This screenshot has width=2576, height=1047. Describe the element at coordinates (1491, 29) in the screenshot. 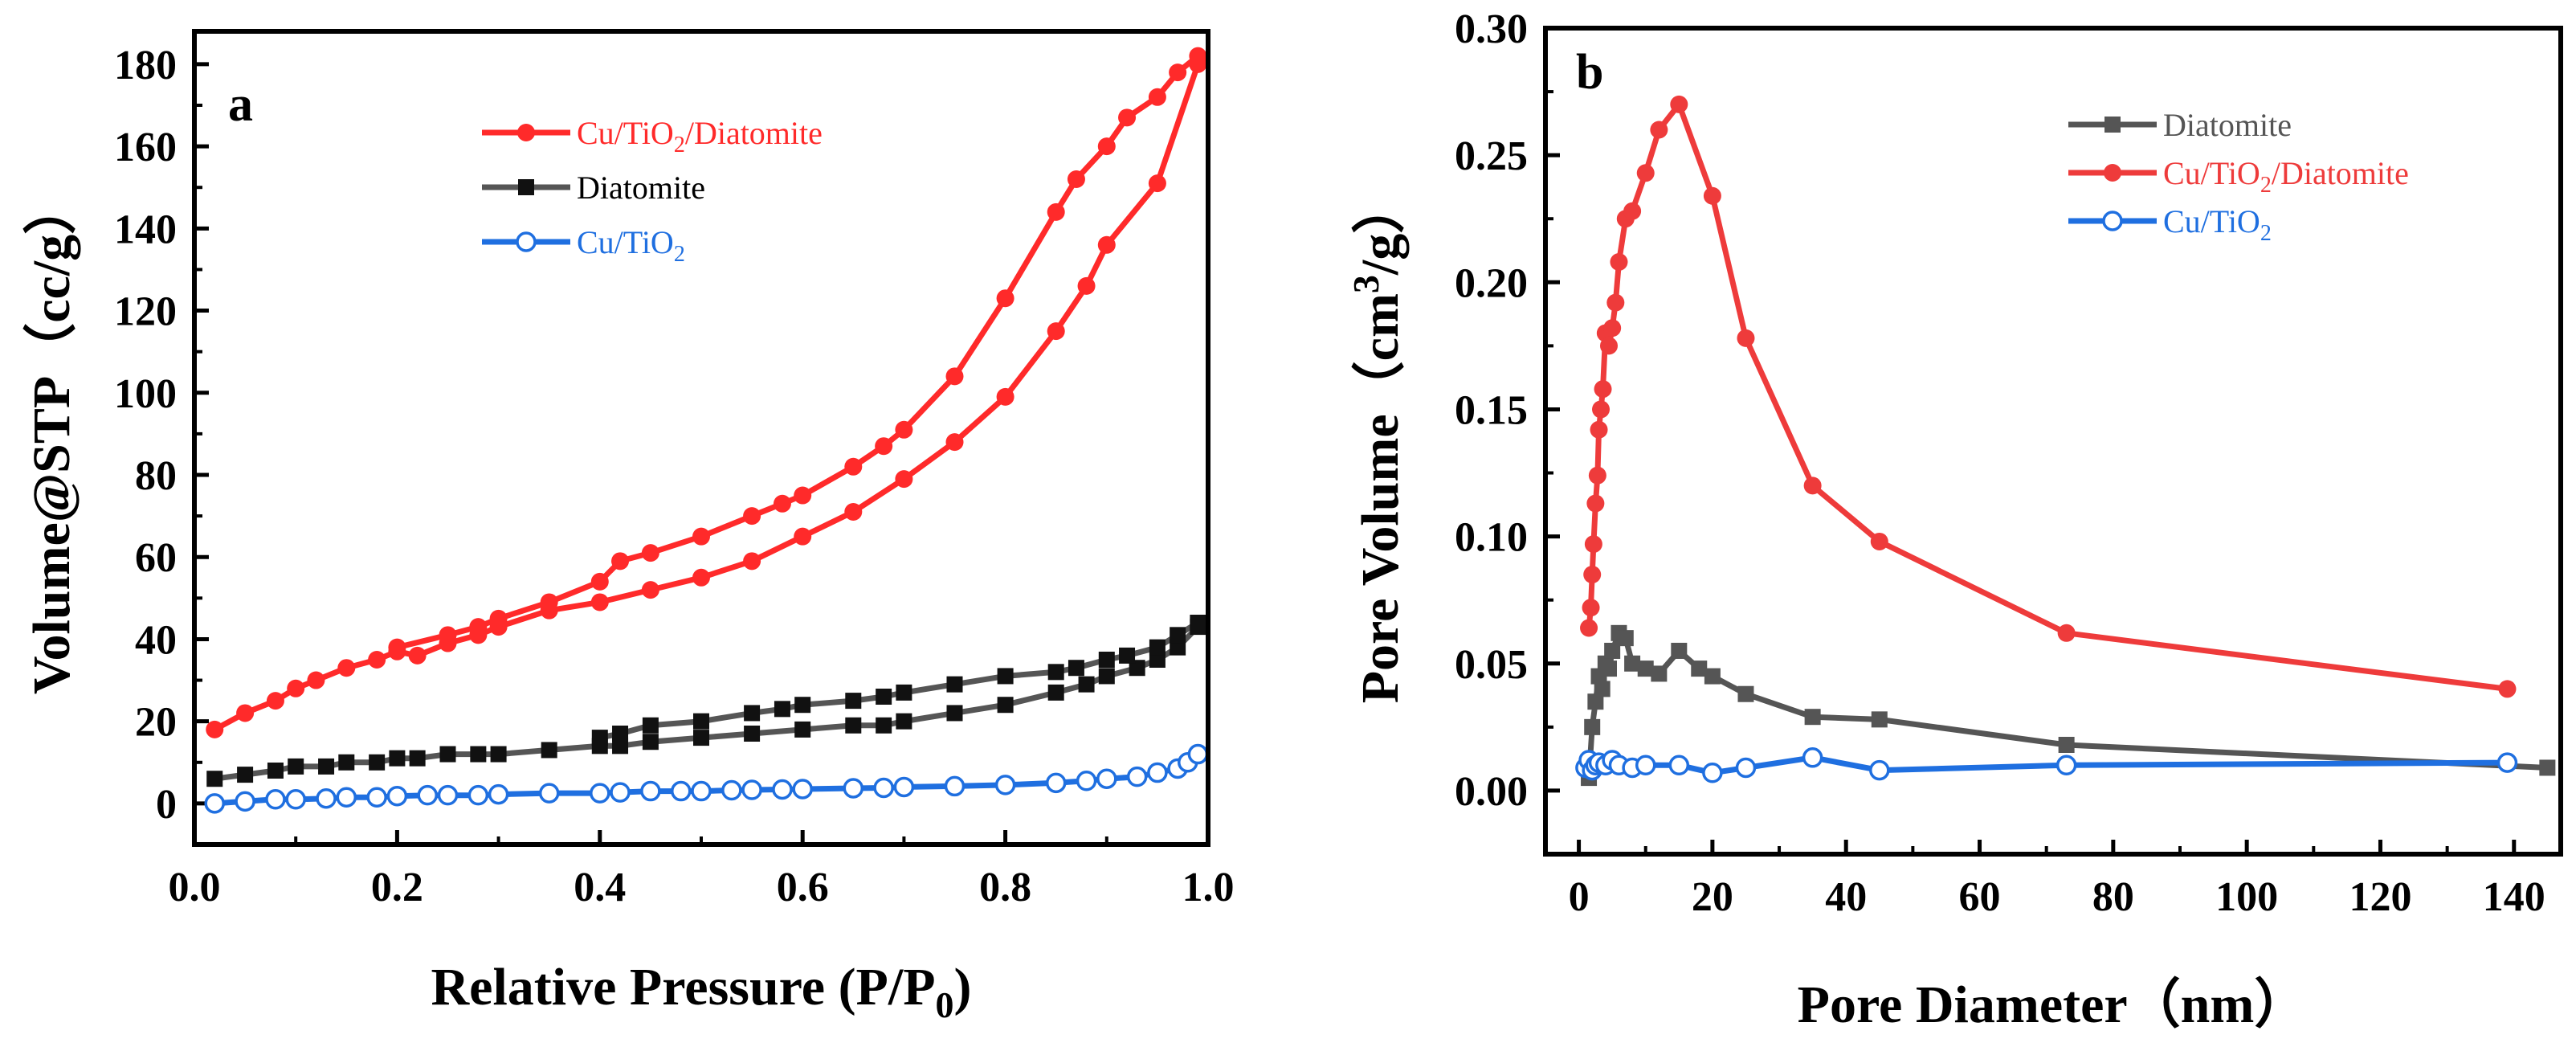

I see `y-tick-label: 0.30` at that location.